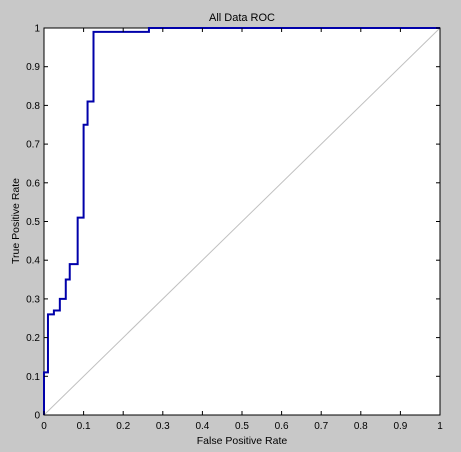 The width and height of the screenshot is (461, 452). What do you see at coordinates (33, 222) in the screenshot?
I see `y-tick-label: 0.5` at bounding box center [33, 222].